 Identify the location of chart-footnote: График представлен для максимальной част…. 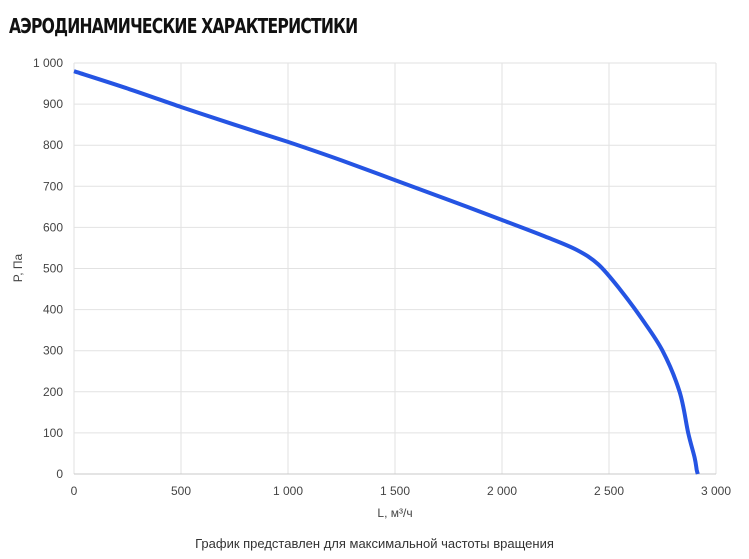
(374, 543).